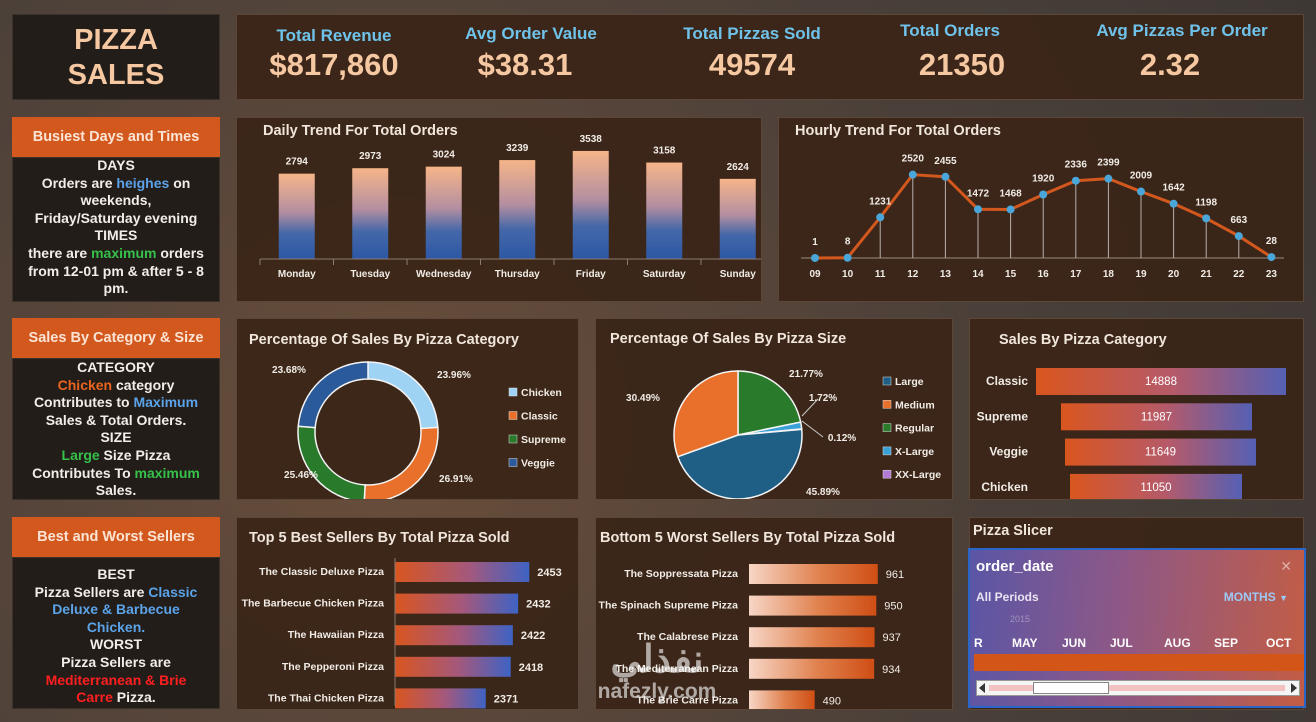 The height and width of the screenshot is (722, 1316). Describe the element at coordinates (848, 242) in the screenshot. I see `hourly-value-label: 8` at that location.